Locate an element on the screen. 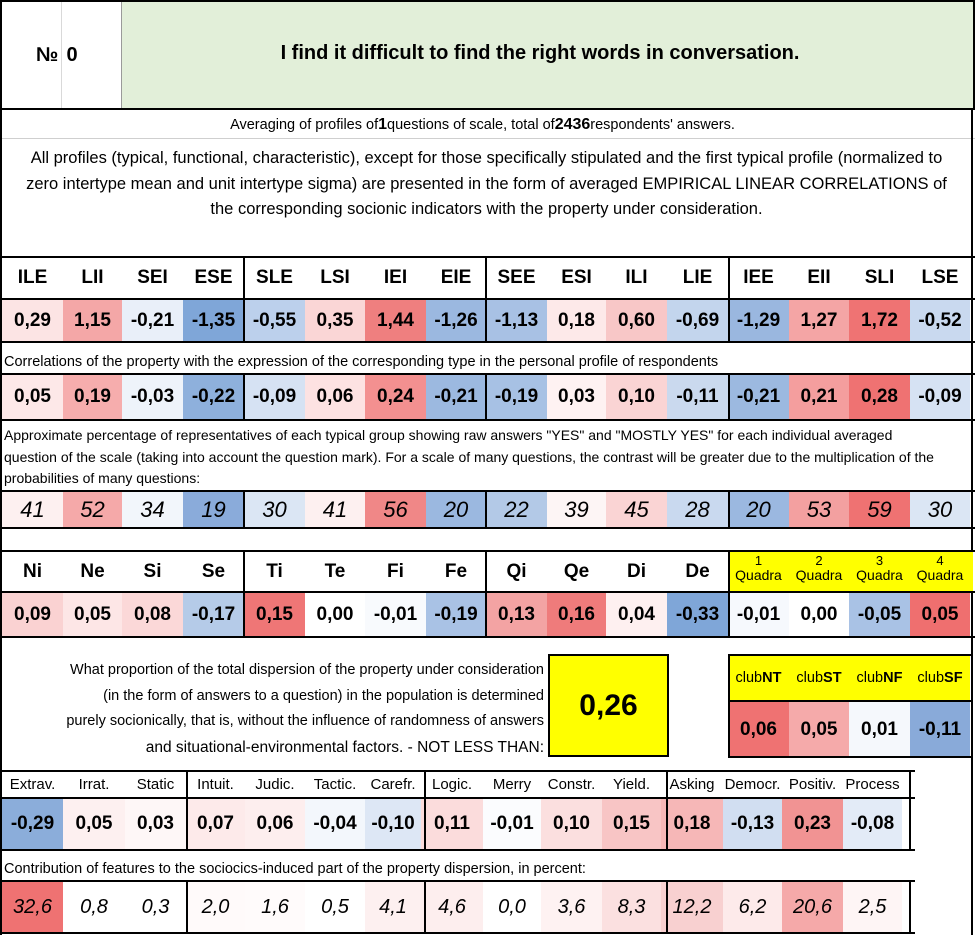 Image resolution: width=975 pixels, height=935 pixels. type-label: LII is located at coordinates (92, 277).